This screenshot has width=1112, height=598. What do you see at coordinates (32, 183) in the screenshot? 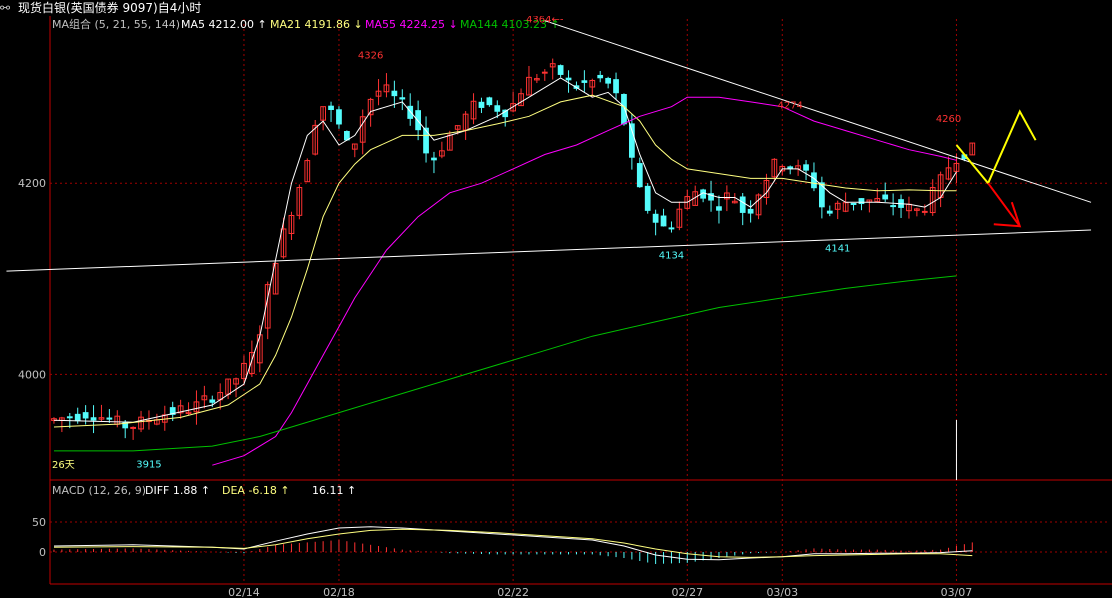
I see `price-tick-label: 4200` at bounding box center [32, 183].